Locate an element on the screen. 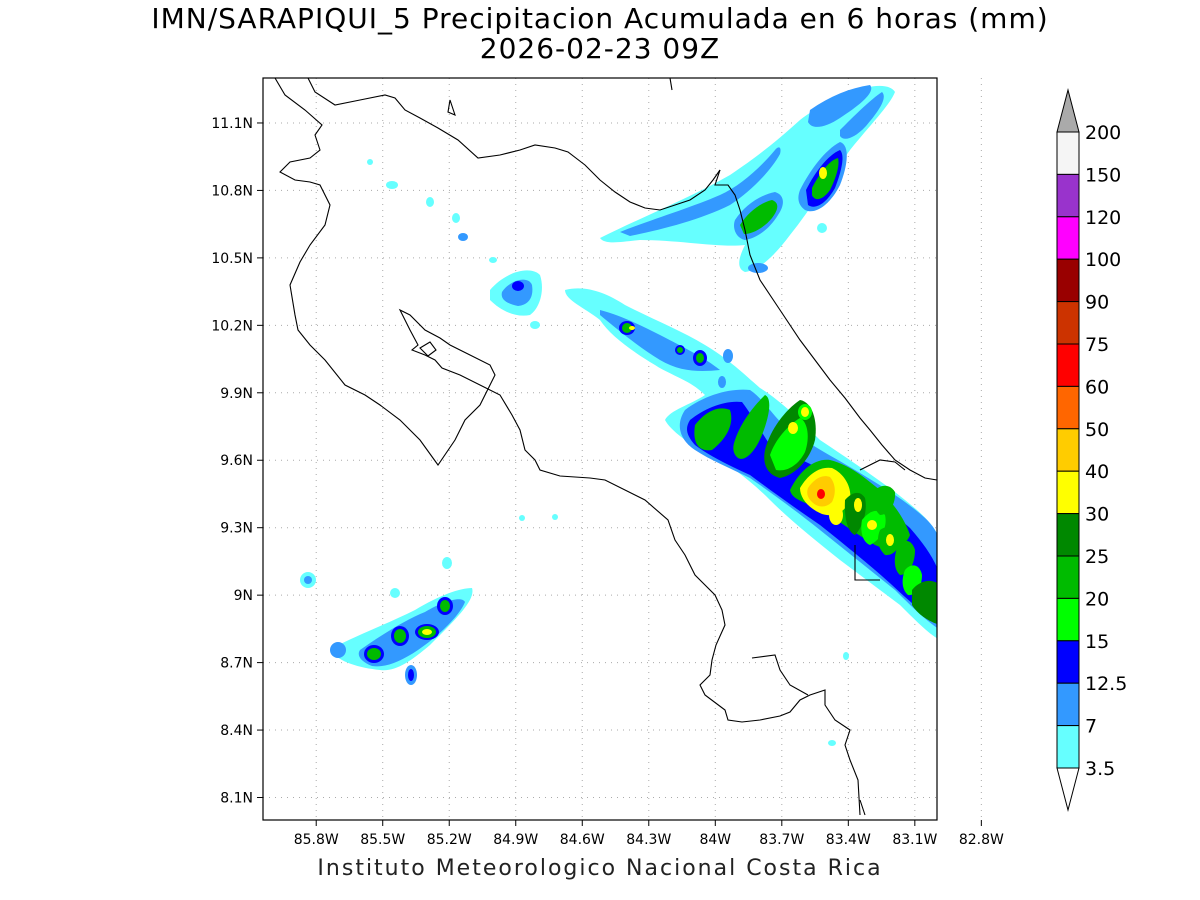 This screenshot has height=900, width=1200. lat-tick-label: 9.3N is located at coordinates (236, 529).